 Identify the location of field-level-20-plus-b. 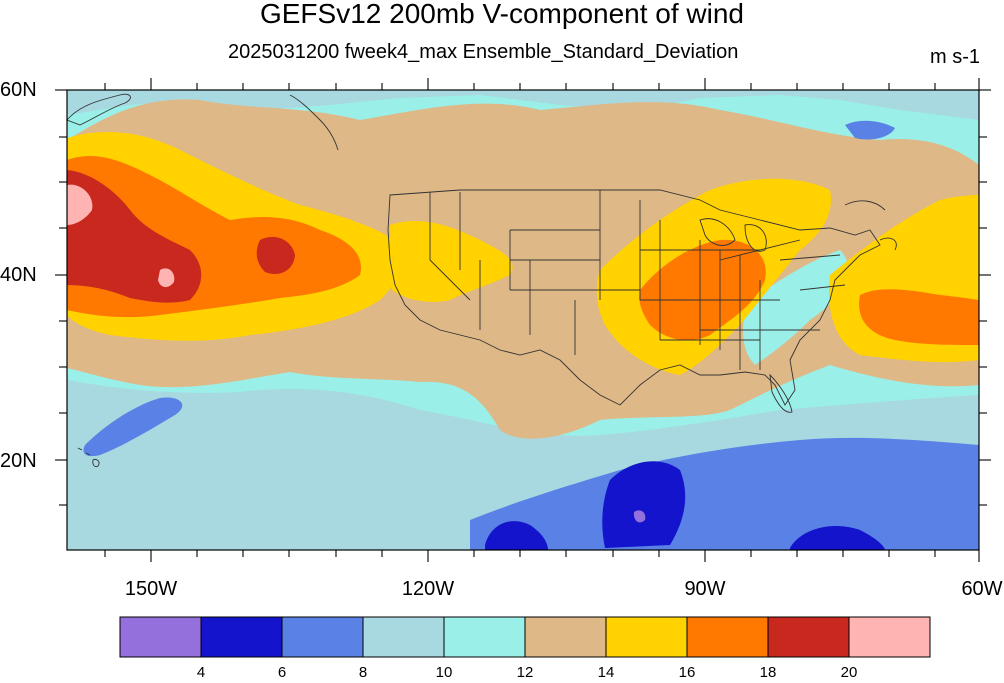
(166, 278).